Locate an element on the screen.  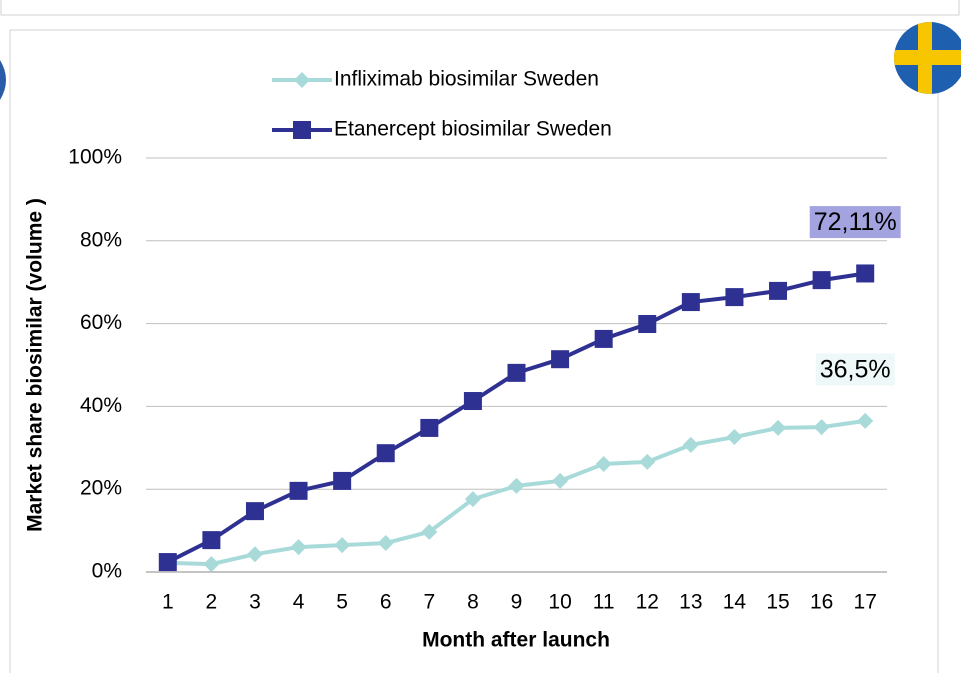
y-tick-label: 0% is located at coordinates (107, 571).